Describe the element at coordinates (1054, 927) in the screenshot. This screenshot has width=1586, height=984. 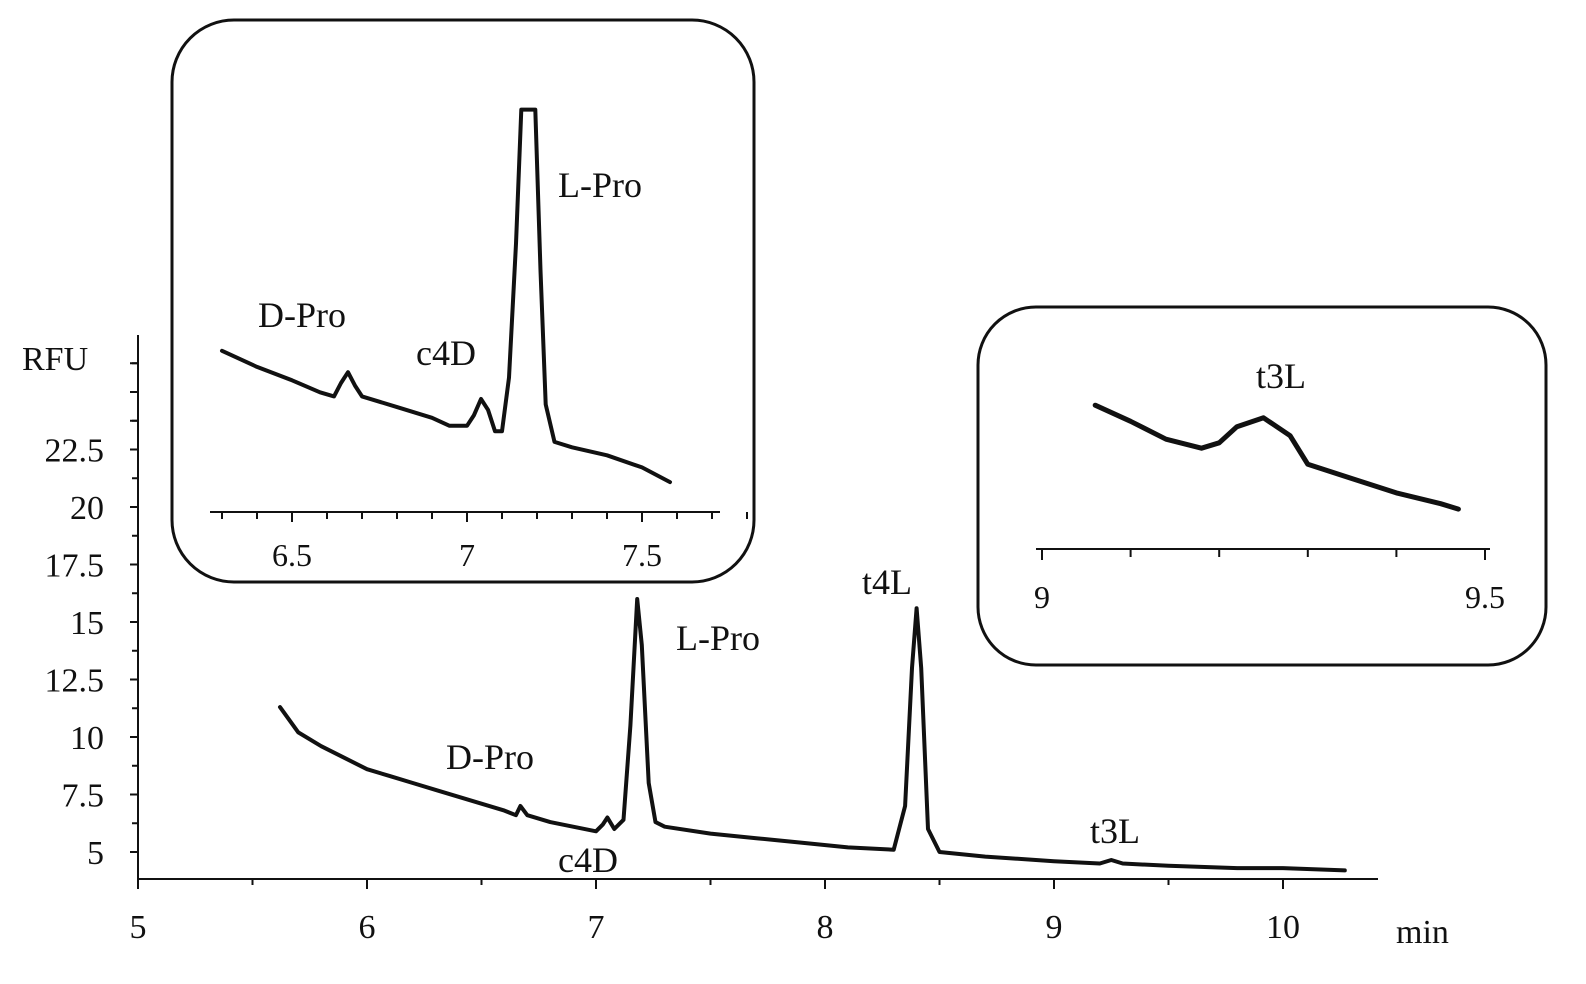
I see `main-x-tick-label: 9` at that location.